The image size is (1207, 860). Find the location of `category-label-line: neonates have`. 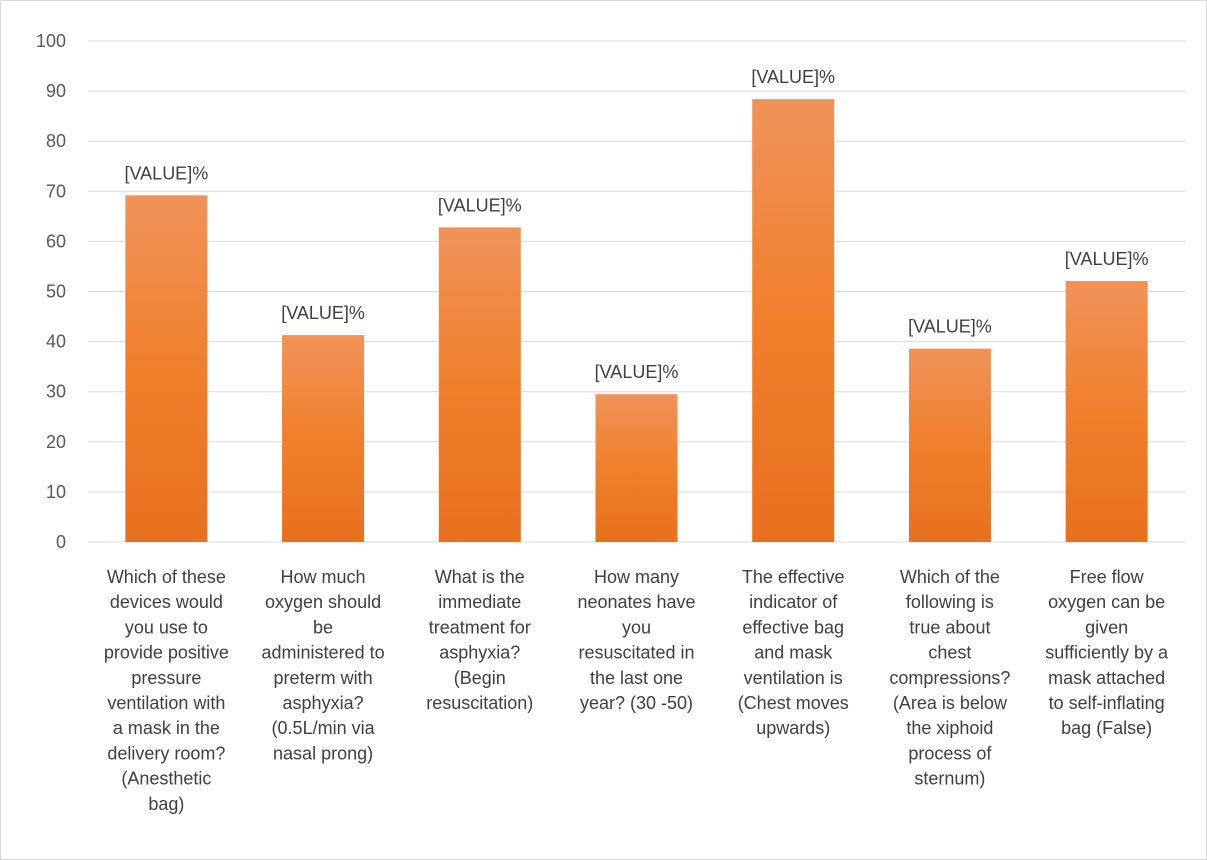

category-label-line: neonates have is located at coordinates (636, 602).